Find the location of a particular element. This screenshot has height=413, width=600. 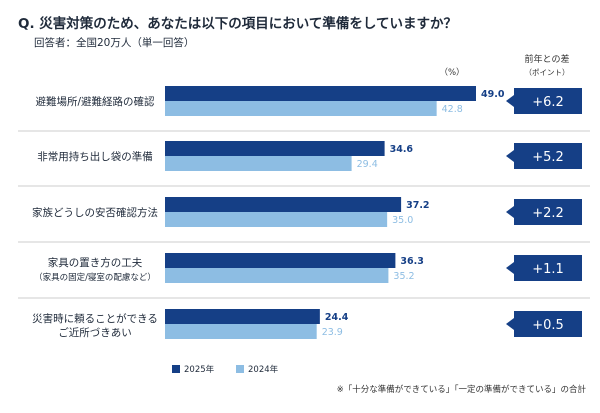

data-label-2025: 37.2 is located at coordinates (417, 205).